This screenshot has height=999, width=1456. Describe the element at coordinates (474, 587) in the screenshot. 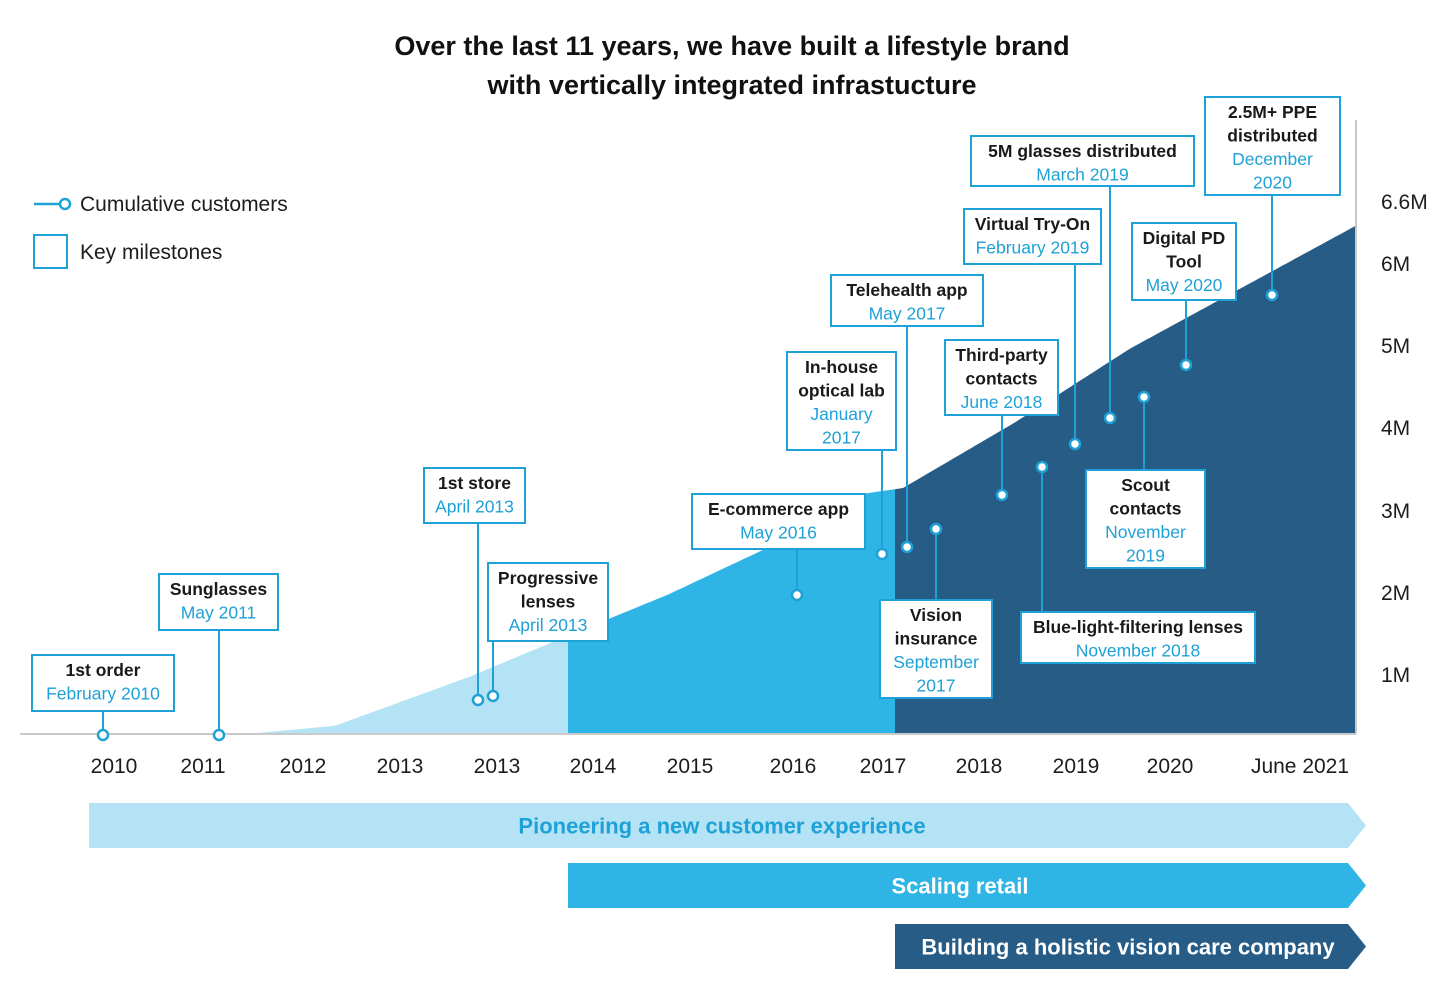

I see `milestone-callout: 1st store April 2013` at that location.